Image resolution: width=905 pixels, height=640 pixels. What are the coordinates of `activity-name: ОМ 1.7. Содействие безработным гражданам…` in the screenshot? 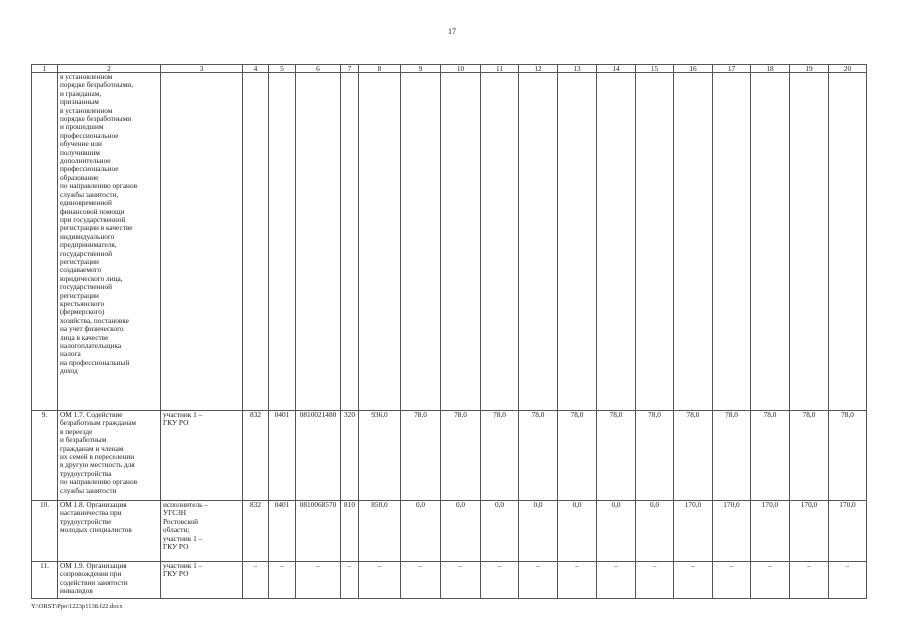 It's located at (109, 455).